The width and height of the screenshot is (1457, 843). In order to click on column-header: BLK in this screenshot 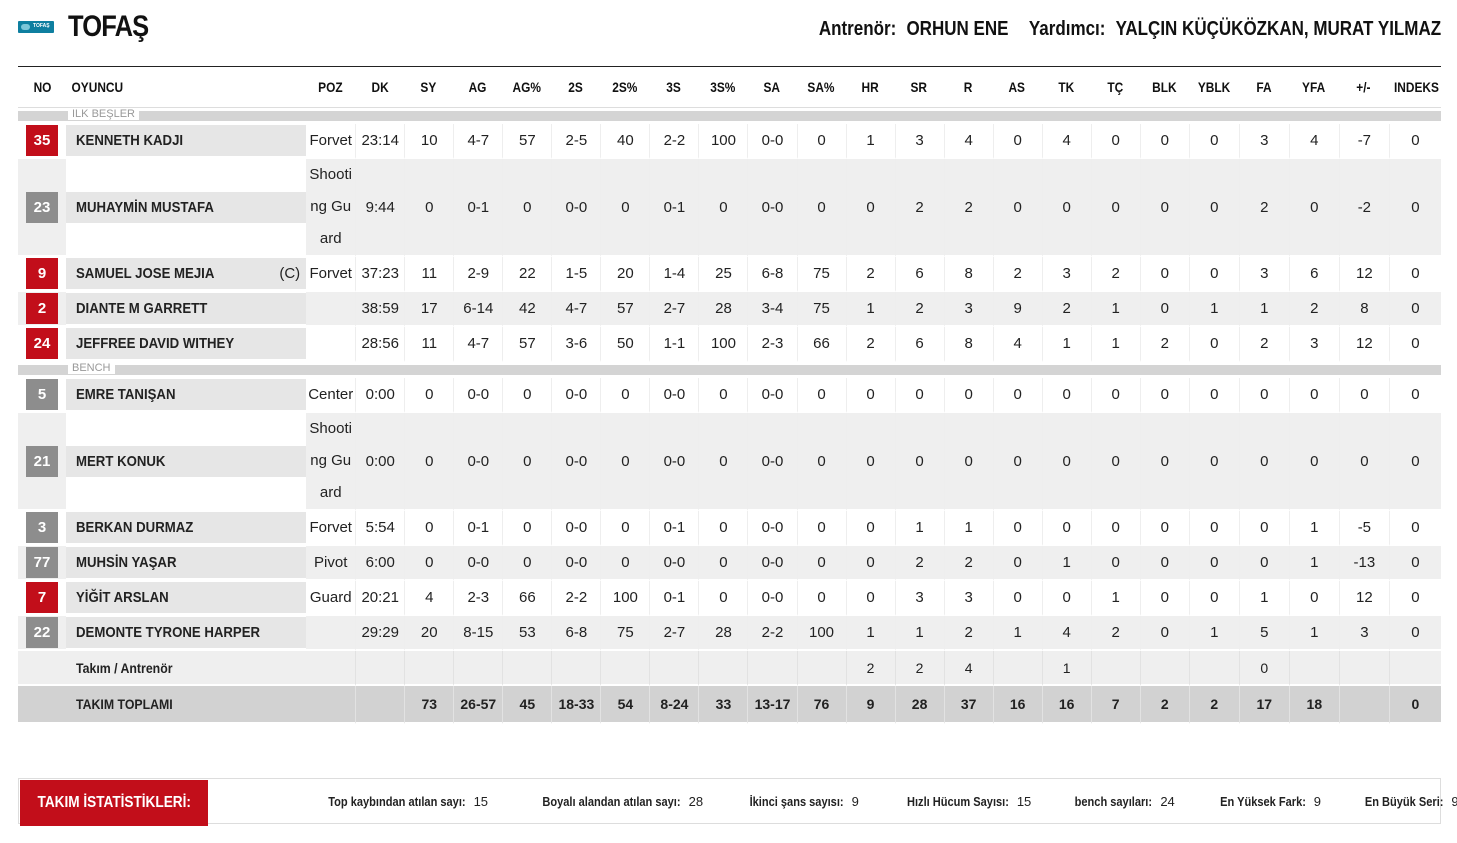, I will do `click(1164, 87)`.